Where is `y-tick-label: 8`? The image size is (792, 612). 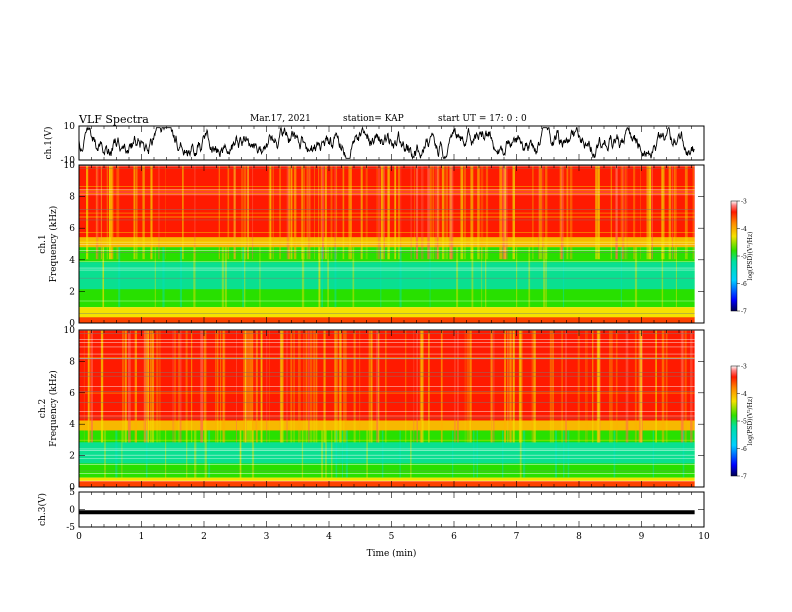
y-tick-label: 8 is located at coordinates (72, 198).